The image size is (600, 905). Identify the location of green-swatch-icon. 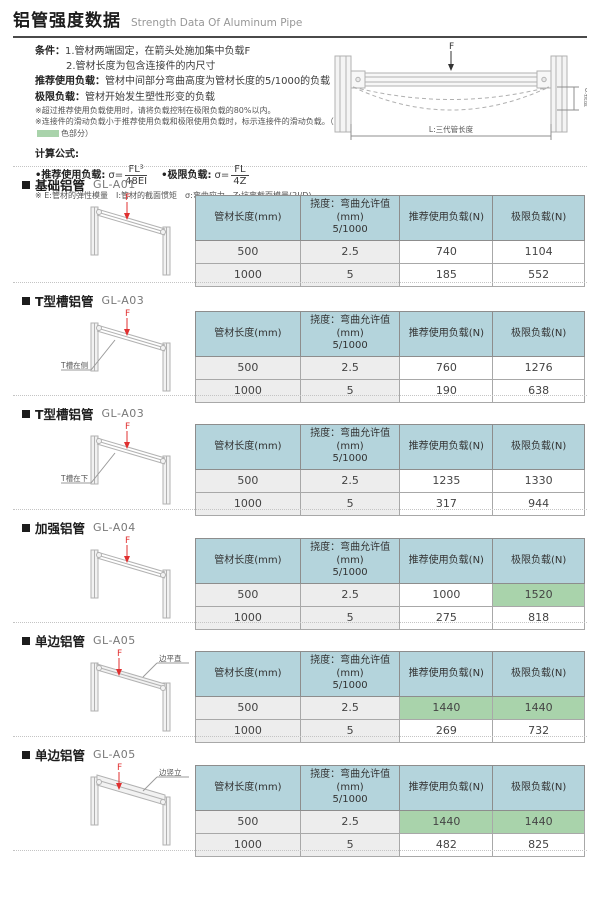
(48, 133).